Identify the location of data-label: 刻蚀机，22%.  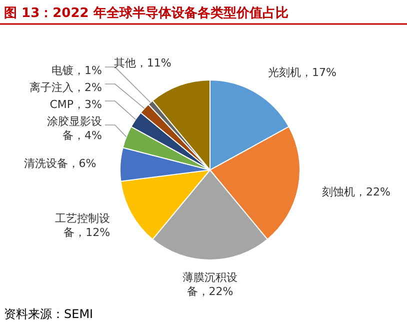
(356, 191).